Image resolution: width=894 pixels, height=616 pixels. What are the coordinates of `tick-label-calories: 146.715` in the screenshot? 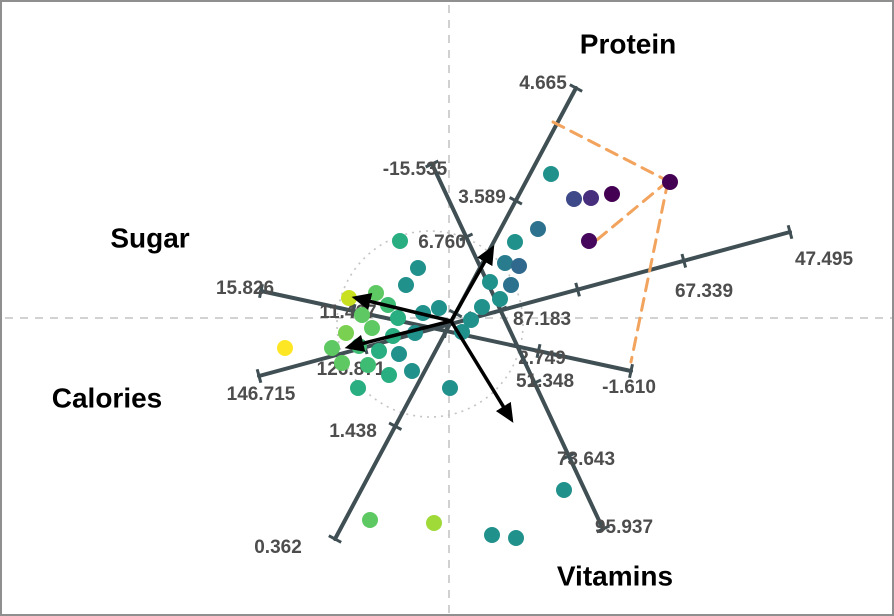 It's located at (261, 394).